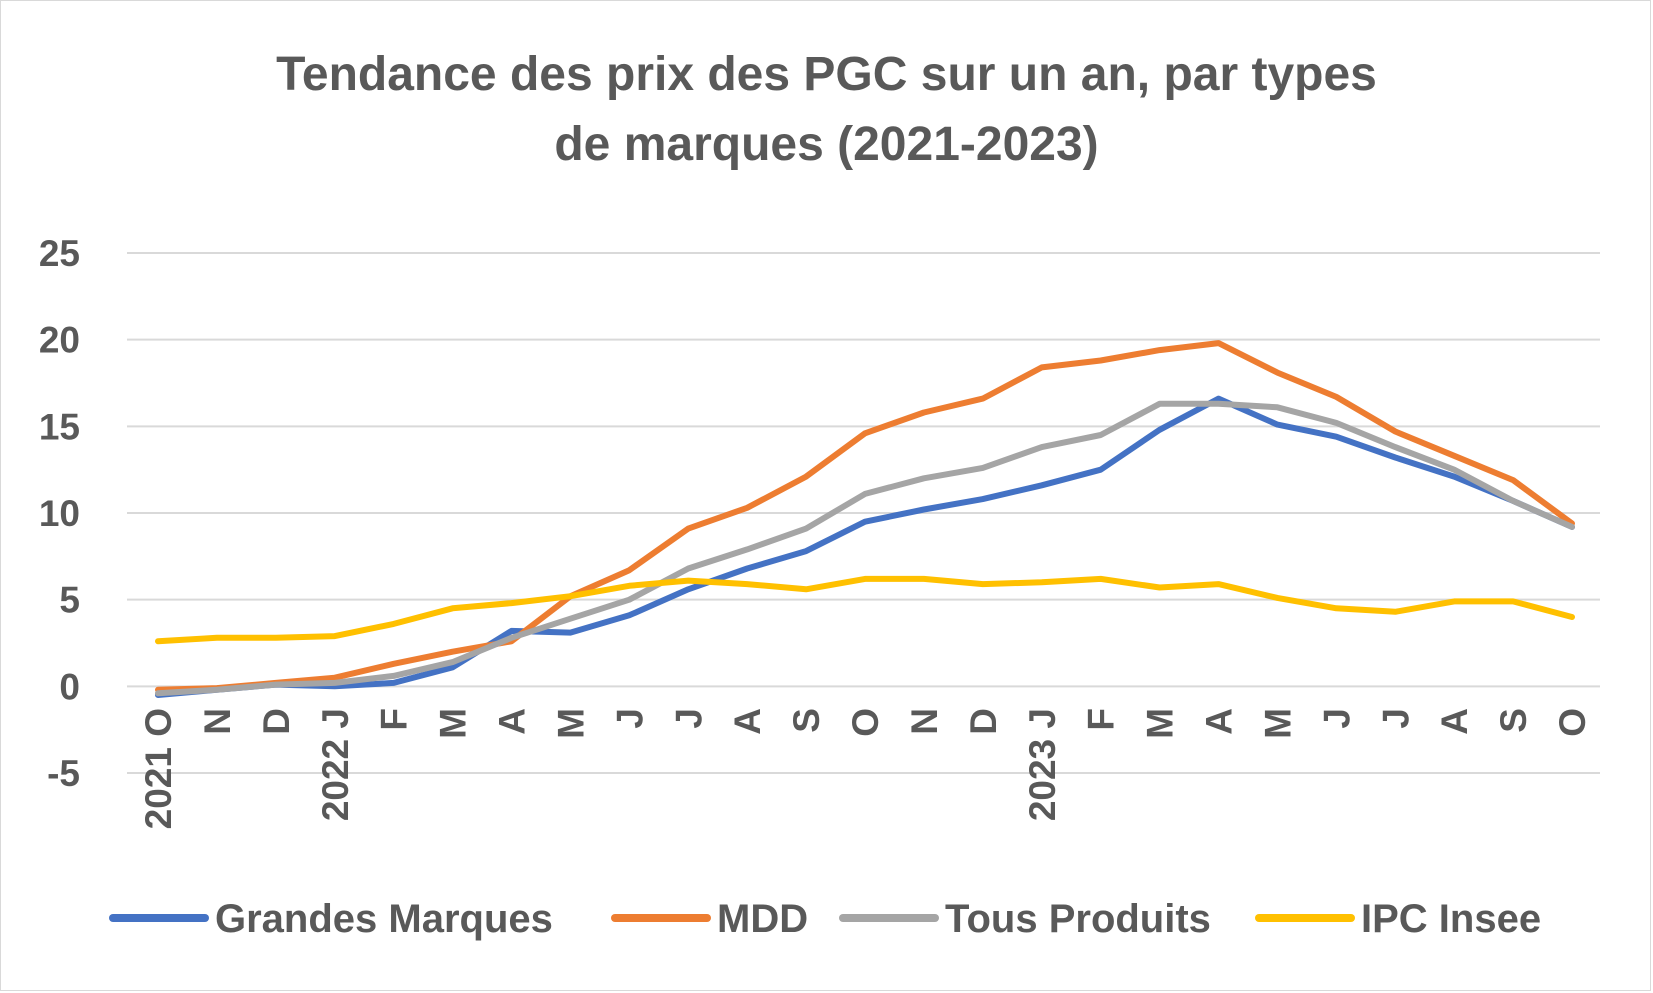 This screenshot has width=1653, height=993. I want to click on y-tick-label: 20, so click(59, 340).